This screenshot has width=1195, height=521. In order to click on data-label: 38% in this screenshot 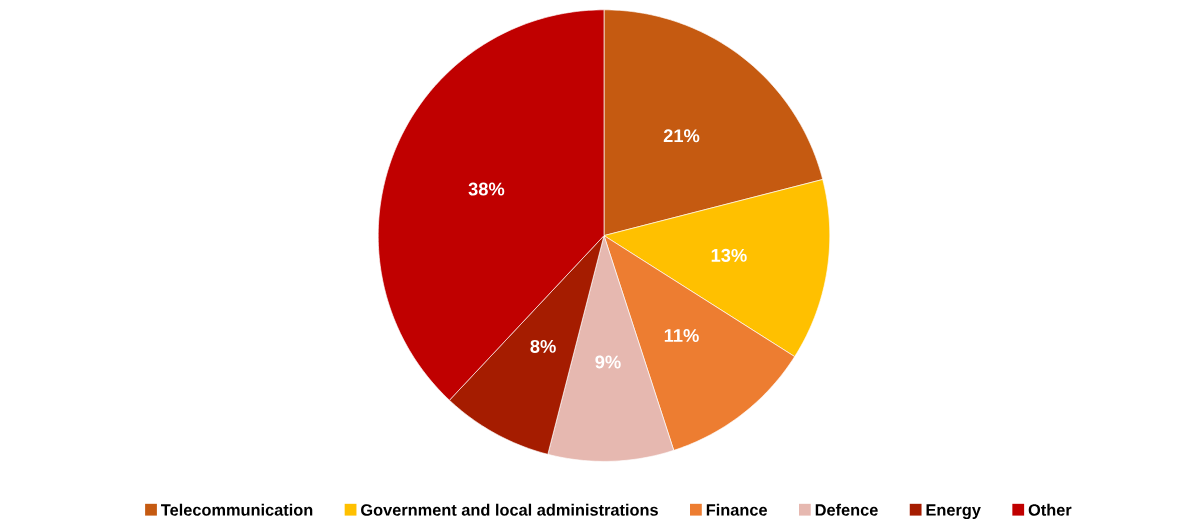, I will do `click(486, 189)`.